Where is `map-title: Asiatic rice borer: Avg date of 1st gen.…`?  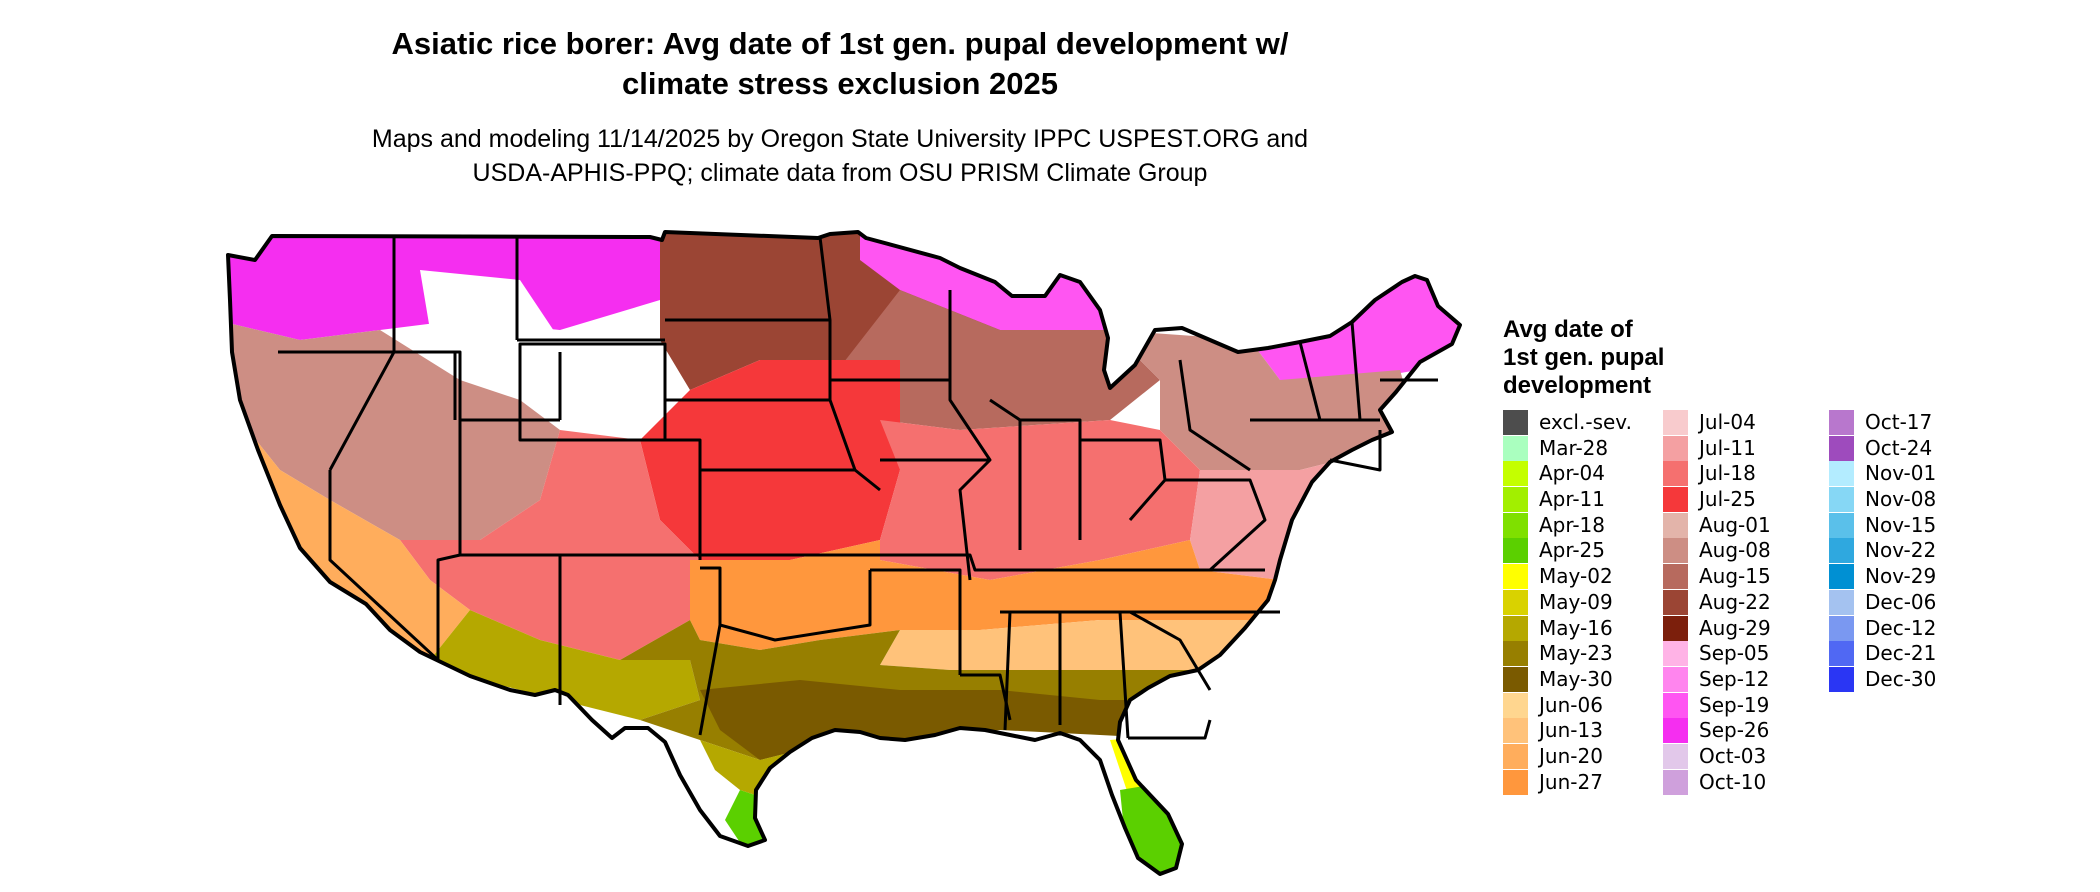 map-title: Asiatic rice borer: Avg date of 1st gen.… is located at coordinates (840, 64).